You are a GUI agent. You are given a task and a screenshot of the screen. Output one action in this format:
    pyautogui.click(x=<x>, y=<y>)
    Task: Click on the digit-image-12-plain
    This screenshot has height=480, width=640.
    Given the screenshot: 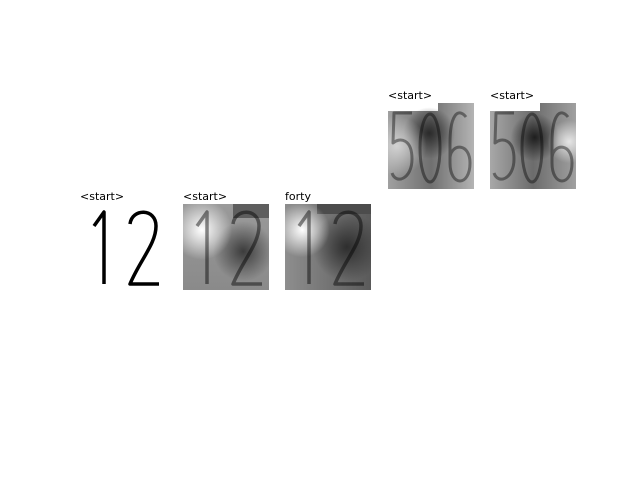 What is the action you would take?
    pyautogui.click(x=123, y=247)
    